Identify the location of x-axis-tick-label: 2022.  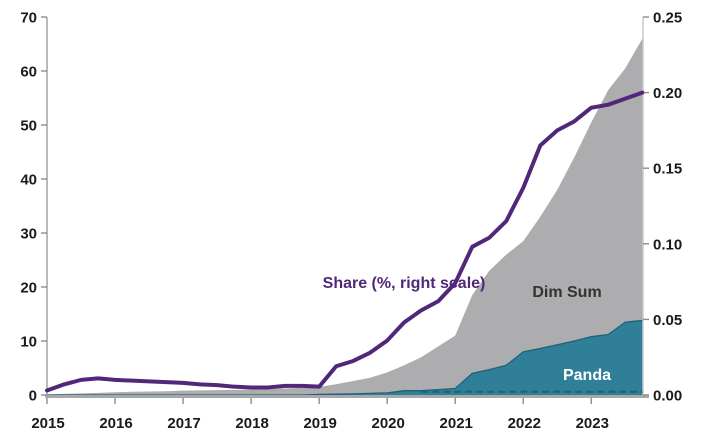
(524, 423).